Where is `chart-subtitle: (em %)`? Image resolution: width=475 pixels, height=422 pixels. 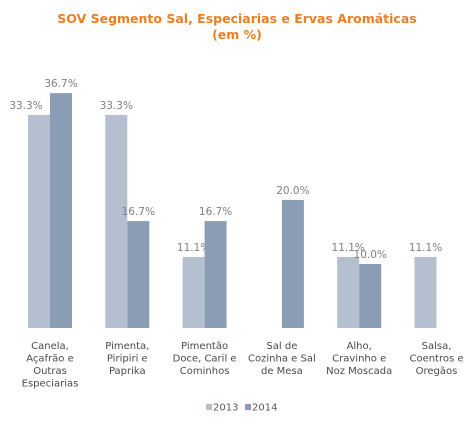
chart-subtitle: (em %) is located at coordinates (237, 34).